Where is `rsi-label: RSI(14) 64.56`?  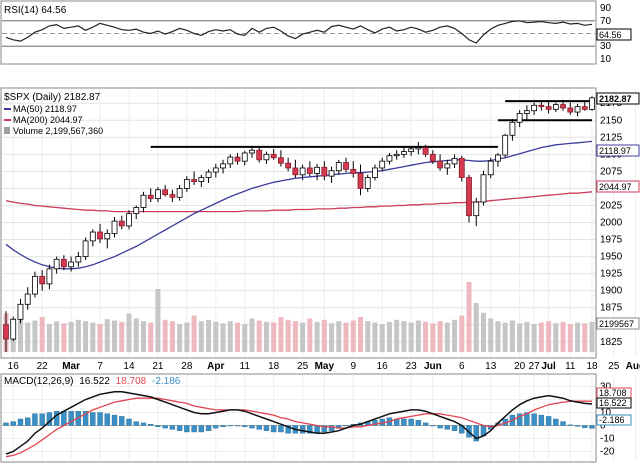
rsi-label: RSI(14) 64.56 is located at coordinates (35, 10).